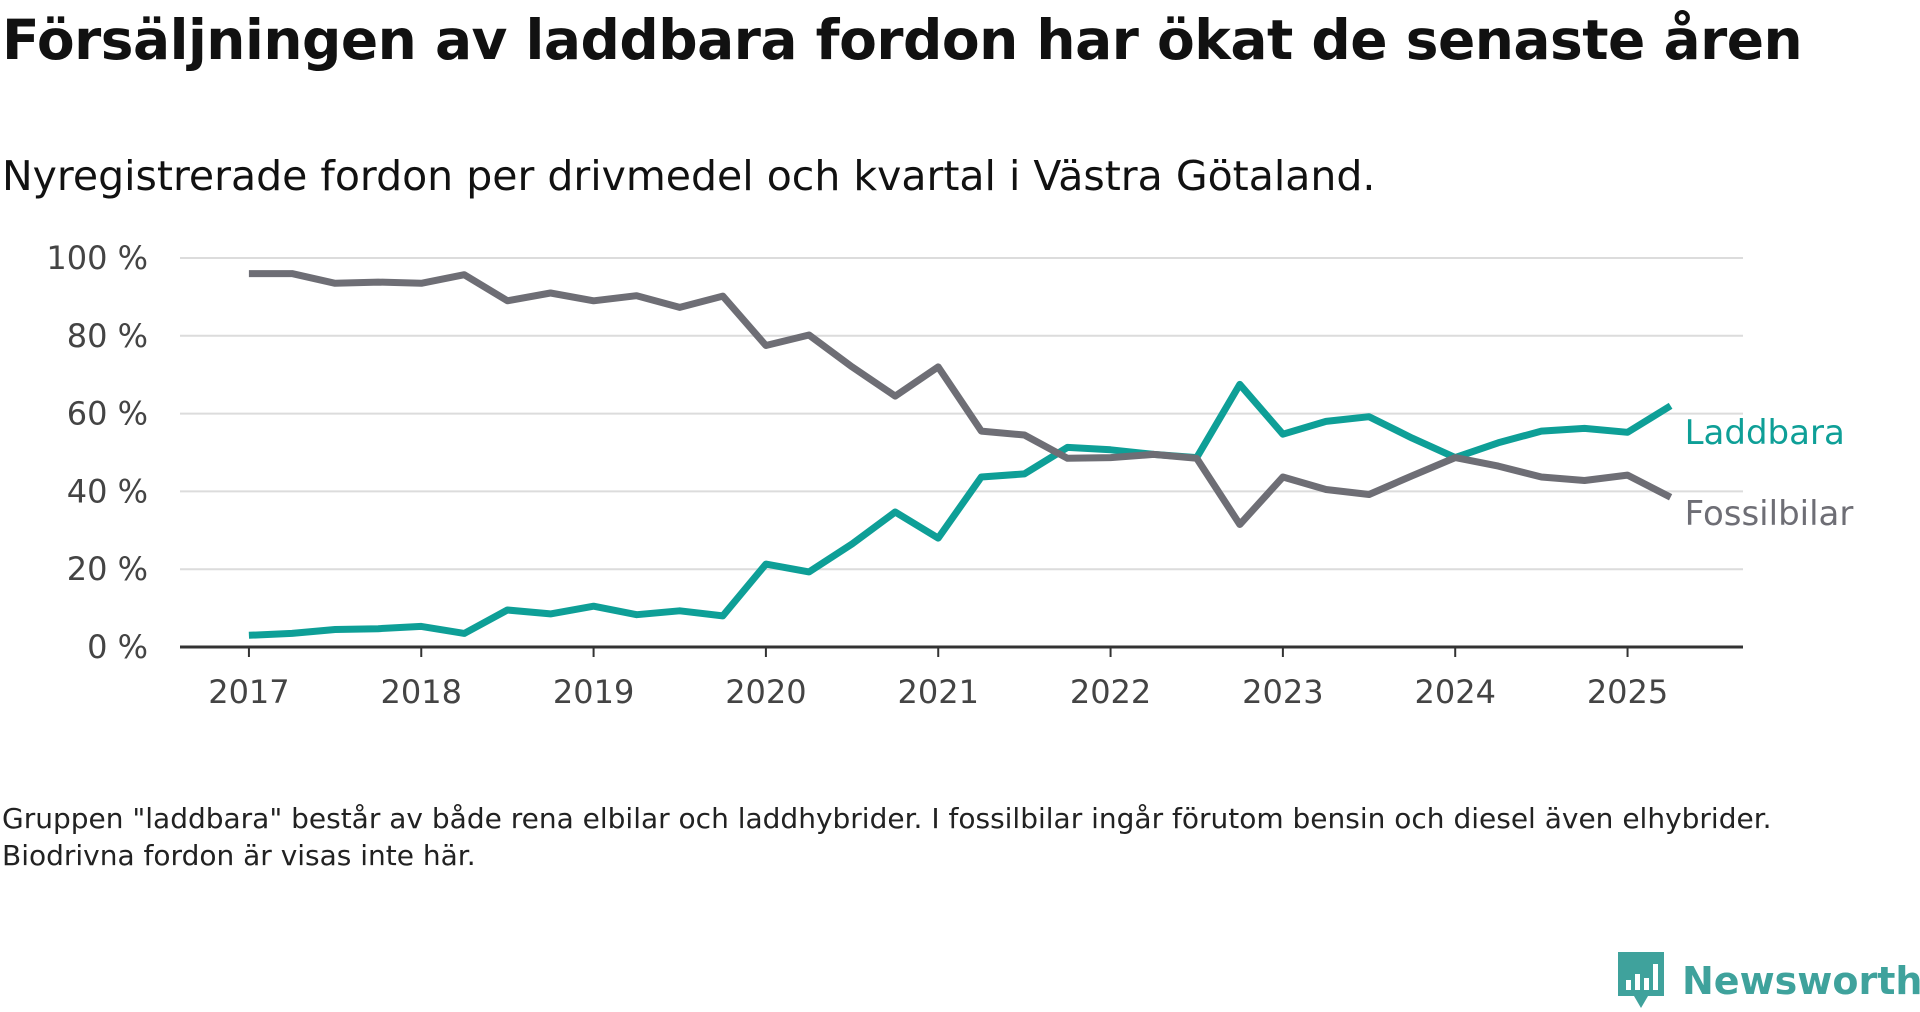 The width and height of the screenshot is (1920, 1012). Describe the element at coordinates (107, 336) in the screenshot. I see `y-tick-label: 80 %` at that location.